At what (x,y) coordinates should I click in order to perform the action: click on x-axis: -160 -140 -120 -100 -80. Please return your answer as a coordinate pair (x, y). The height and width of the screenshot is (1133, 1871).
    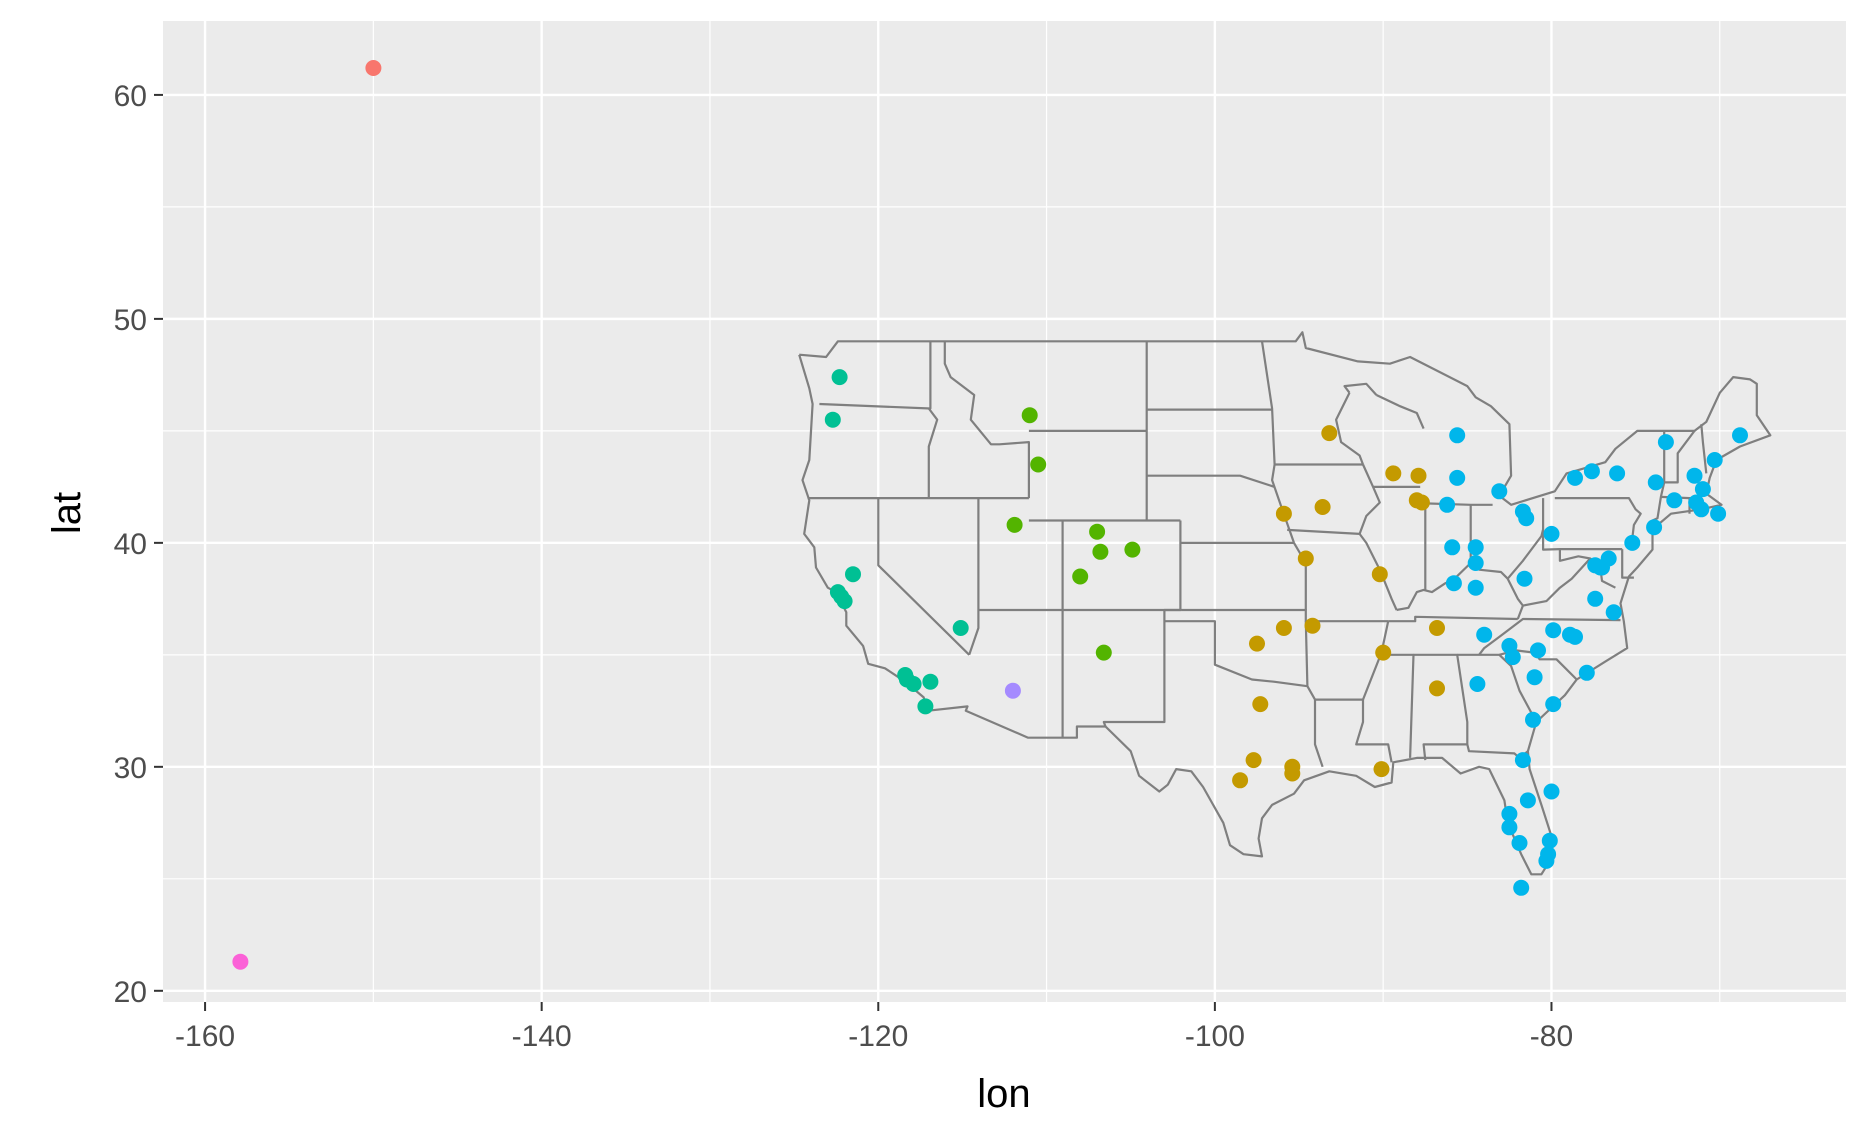
    Looking at the image, I should click on (874, 1027).